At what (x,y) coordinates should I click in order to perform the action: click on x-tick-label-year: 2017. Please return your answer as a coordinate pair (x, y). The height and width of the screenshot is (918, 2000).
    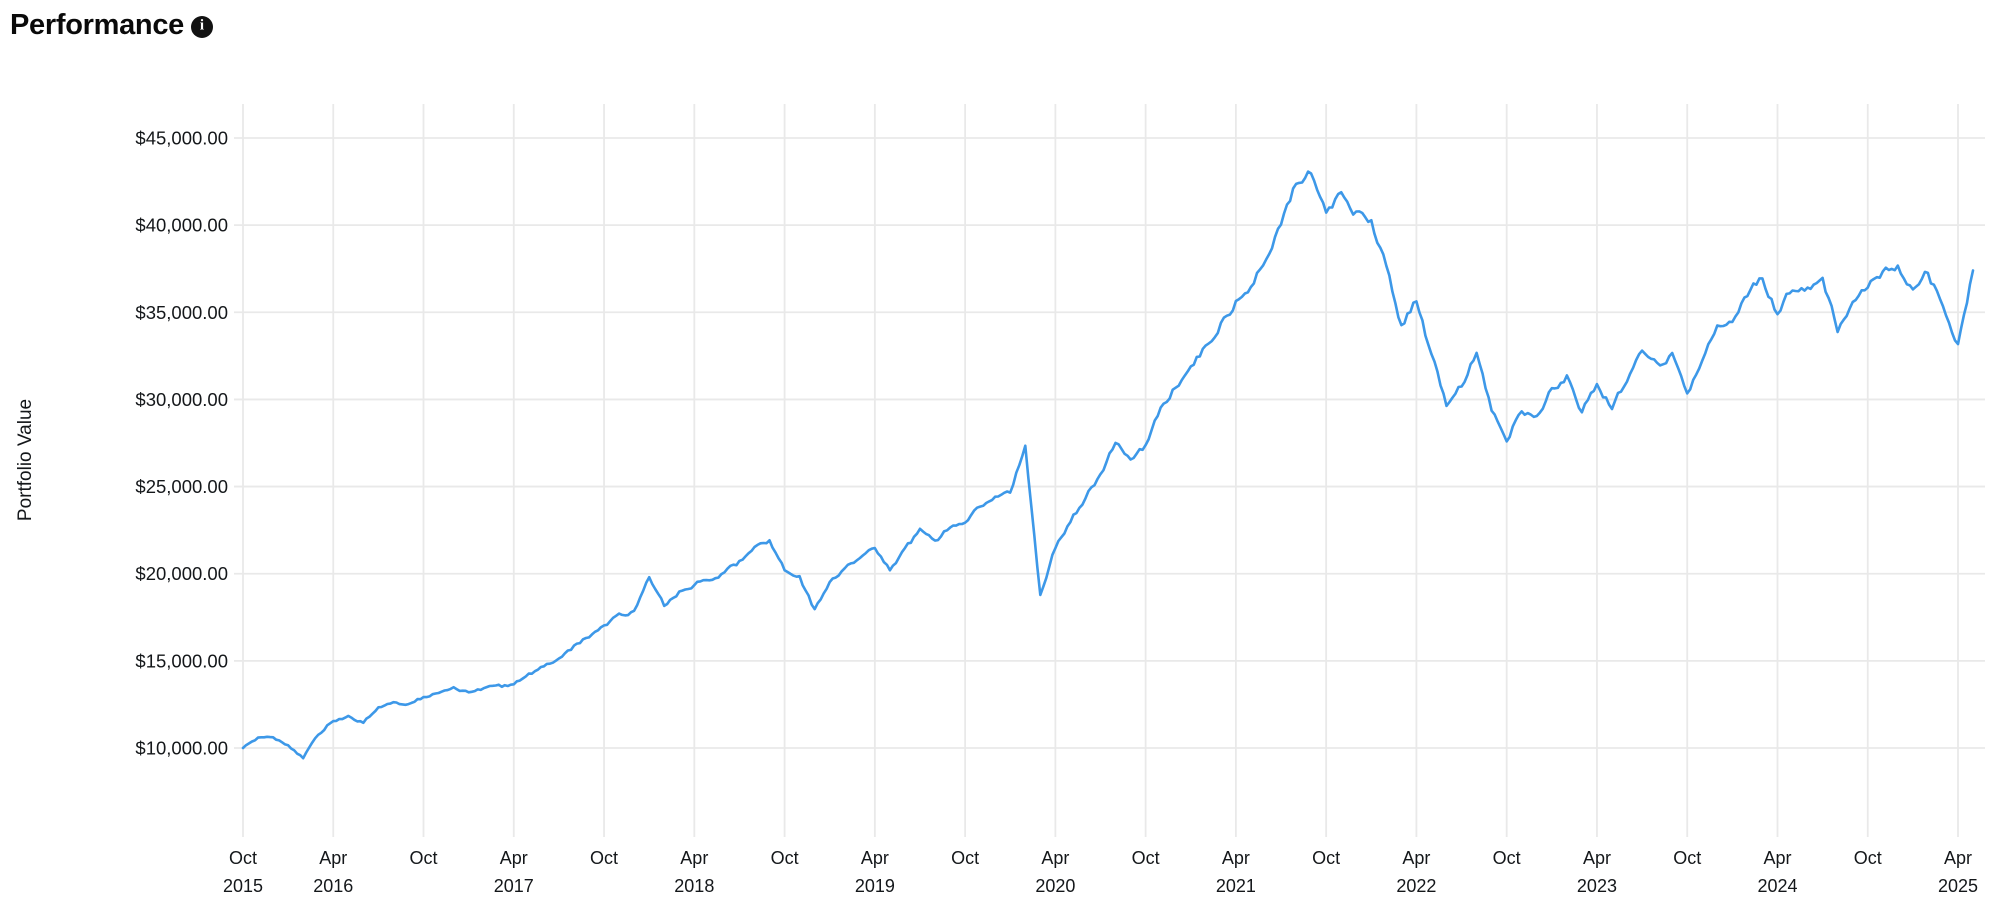
    Looking at the image, I should click on (514, 886).